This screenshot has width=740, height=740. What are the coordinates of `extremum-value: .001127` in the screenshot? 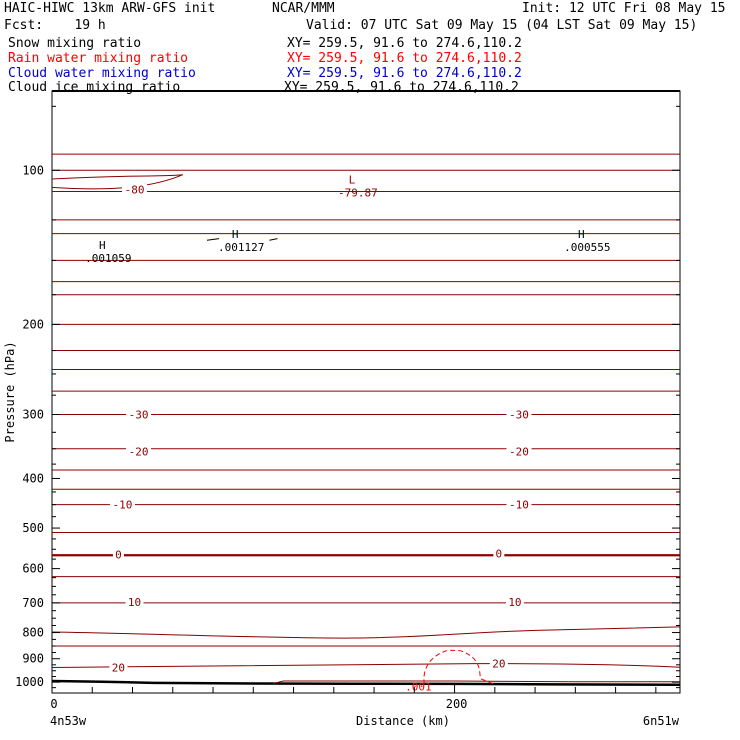 It's located at (241, 247).